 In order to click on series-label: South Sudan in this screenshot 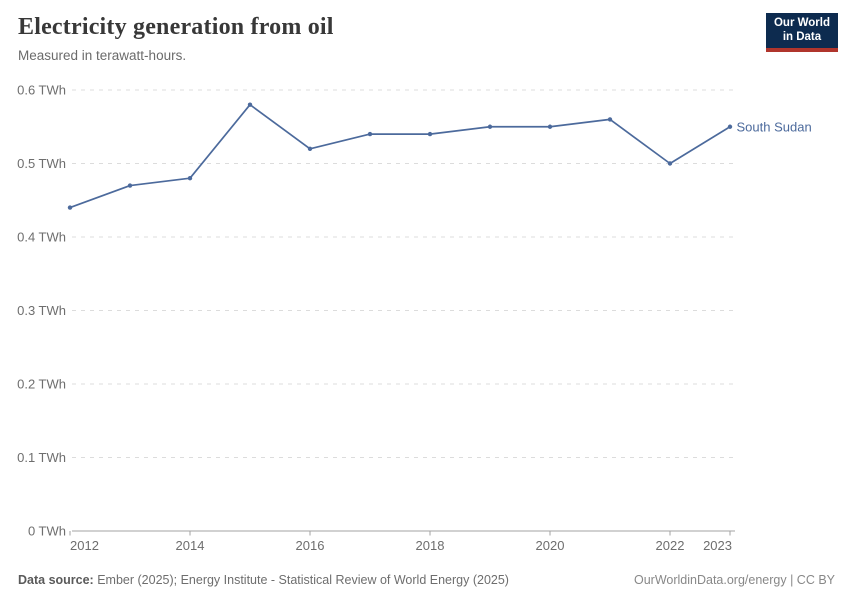, I will do `click(774, 126)`.